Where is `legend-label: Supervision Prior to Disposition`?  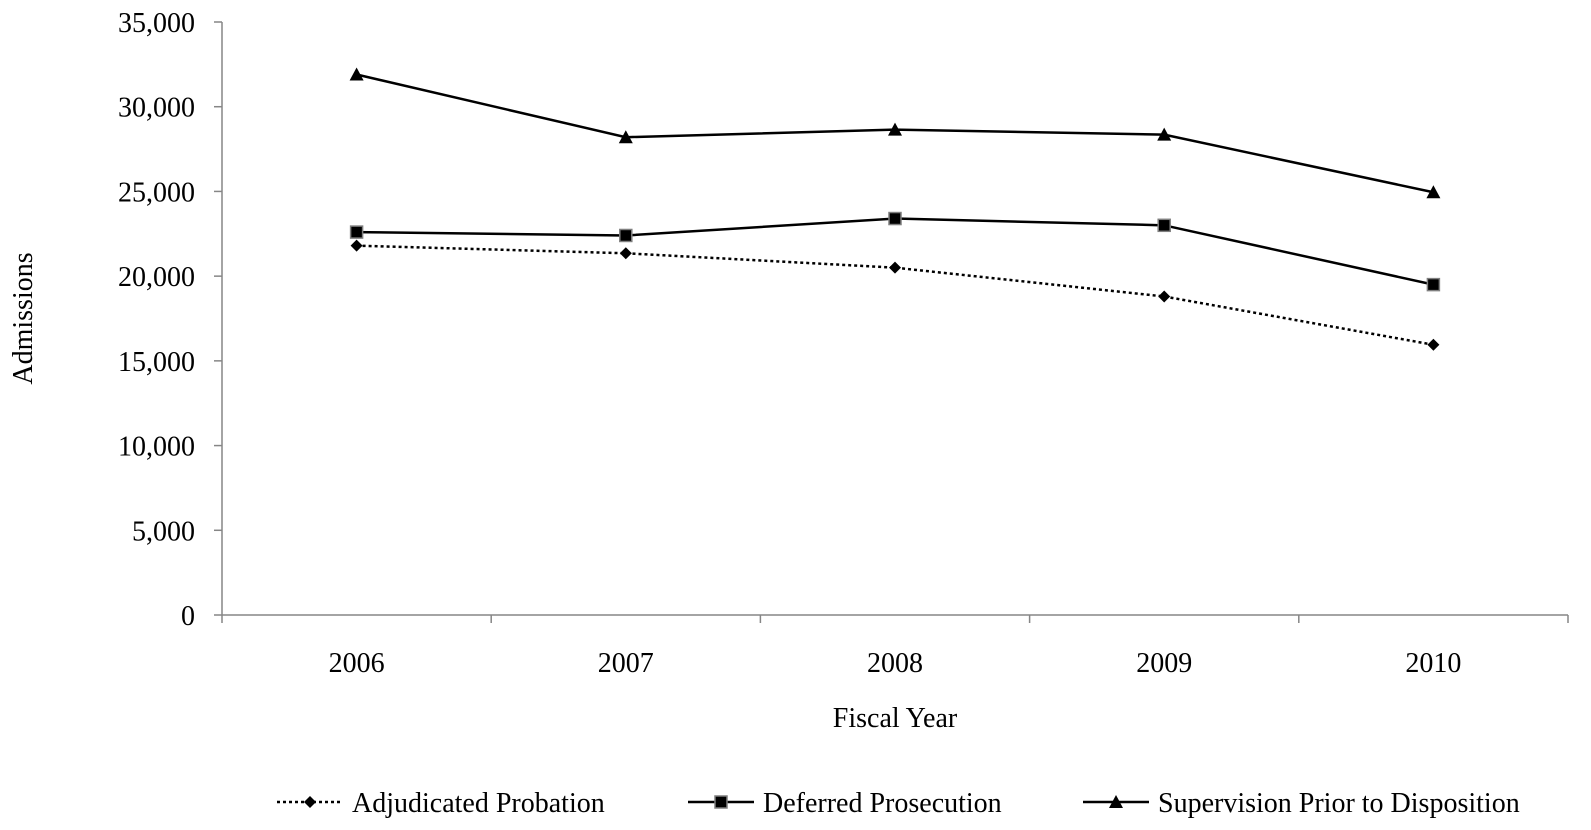
legend-label: Supervision Prior to Disposition is located at coordinates (1339, 803).